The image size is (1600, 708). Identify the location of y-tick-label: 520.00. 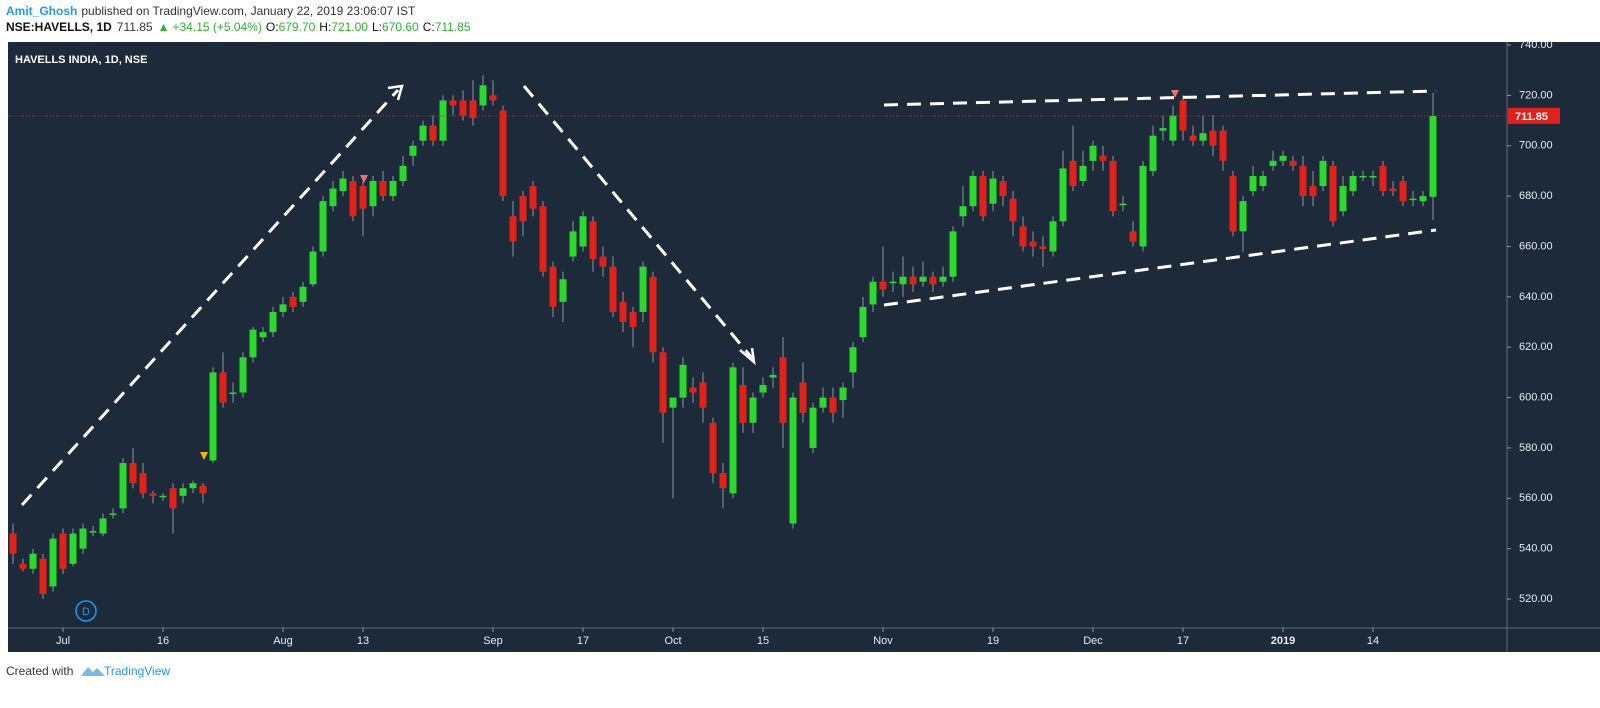
(1536, 599).